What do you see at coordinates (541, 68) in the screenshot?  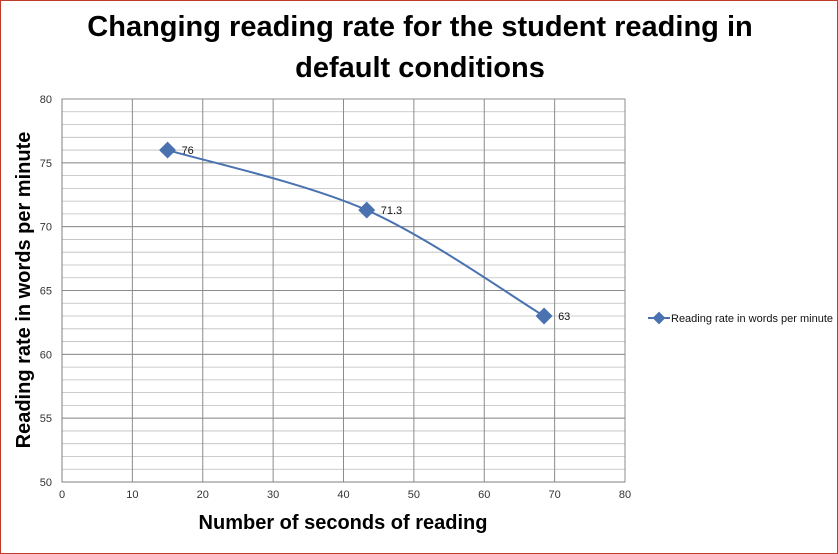 I see `chart-title-period: .` at bounding box center [541, 68].